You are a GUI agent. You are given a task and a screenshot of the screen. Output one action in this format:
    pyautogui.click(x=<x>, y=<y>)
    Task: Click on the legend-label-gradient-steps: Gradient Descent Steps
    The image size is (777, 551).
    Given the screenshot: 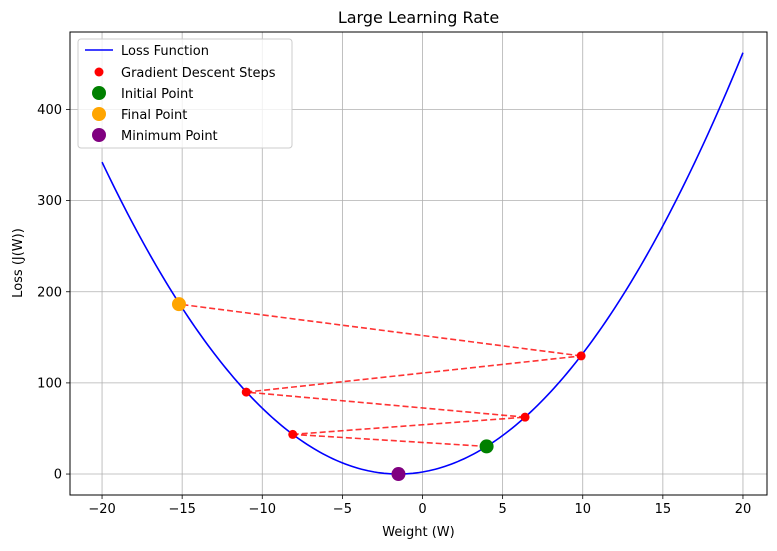 What is the action you would take?
    pyautogui.click(x=198, y=73)
    